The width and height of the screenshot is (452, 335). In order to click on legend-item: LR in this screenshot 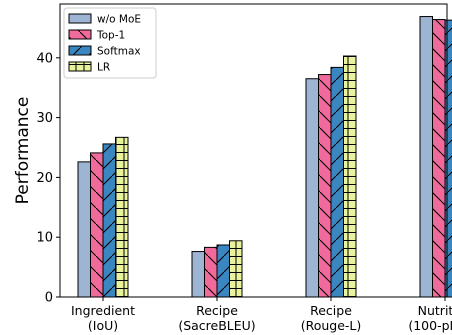, I will do `click(89, 67)`.